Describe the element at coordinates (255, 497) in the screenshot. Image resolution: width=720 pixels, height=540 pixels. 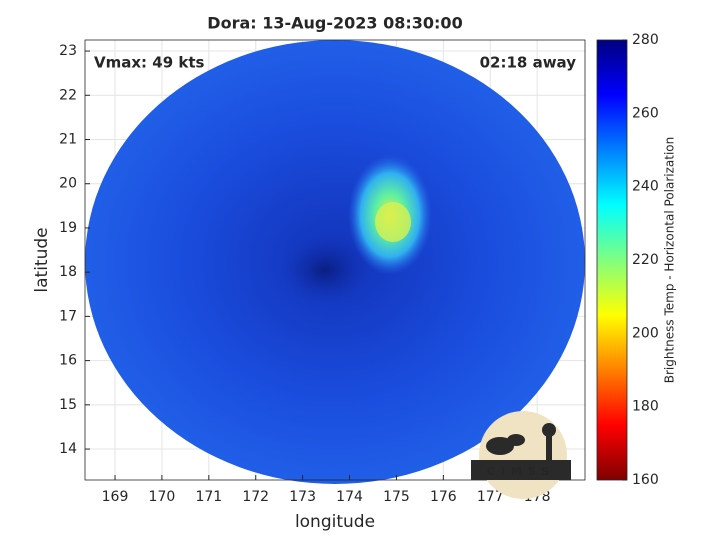
I see `x-tick-label: 172` at that location.